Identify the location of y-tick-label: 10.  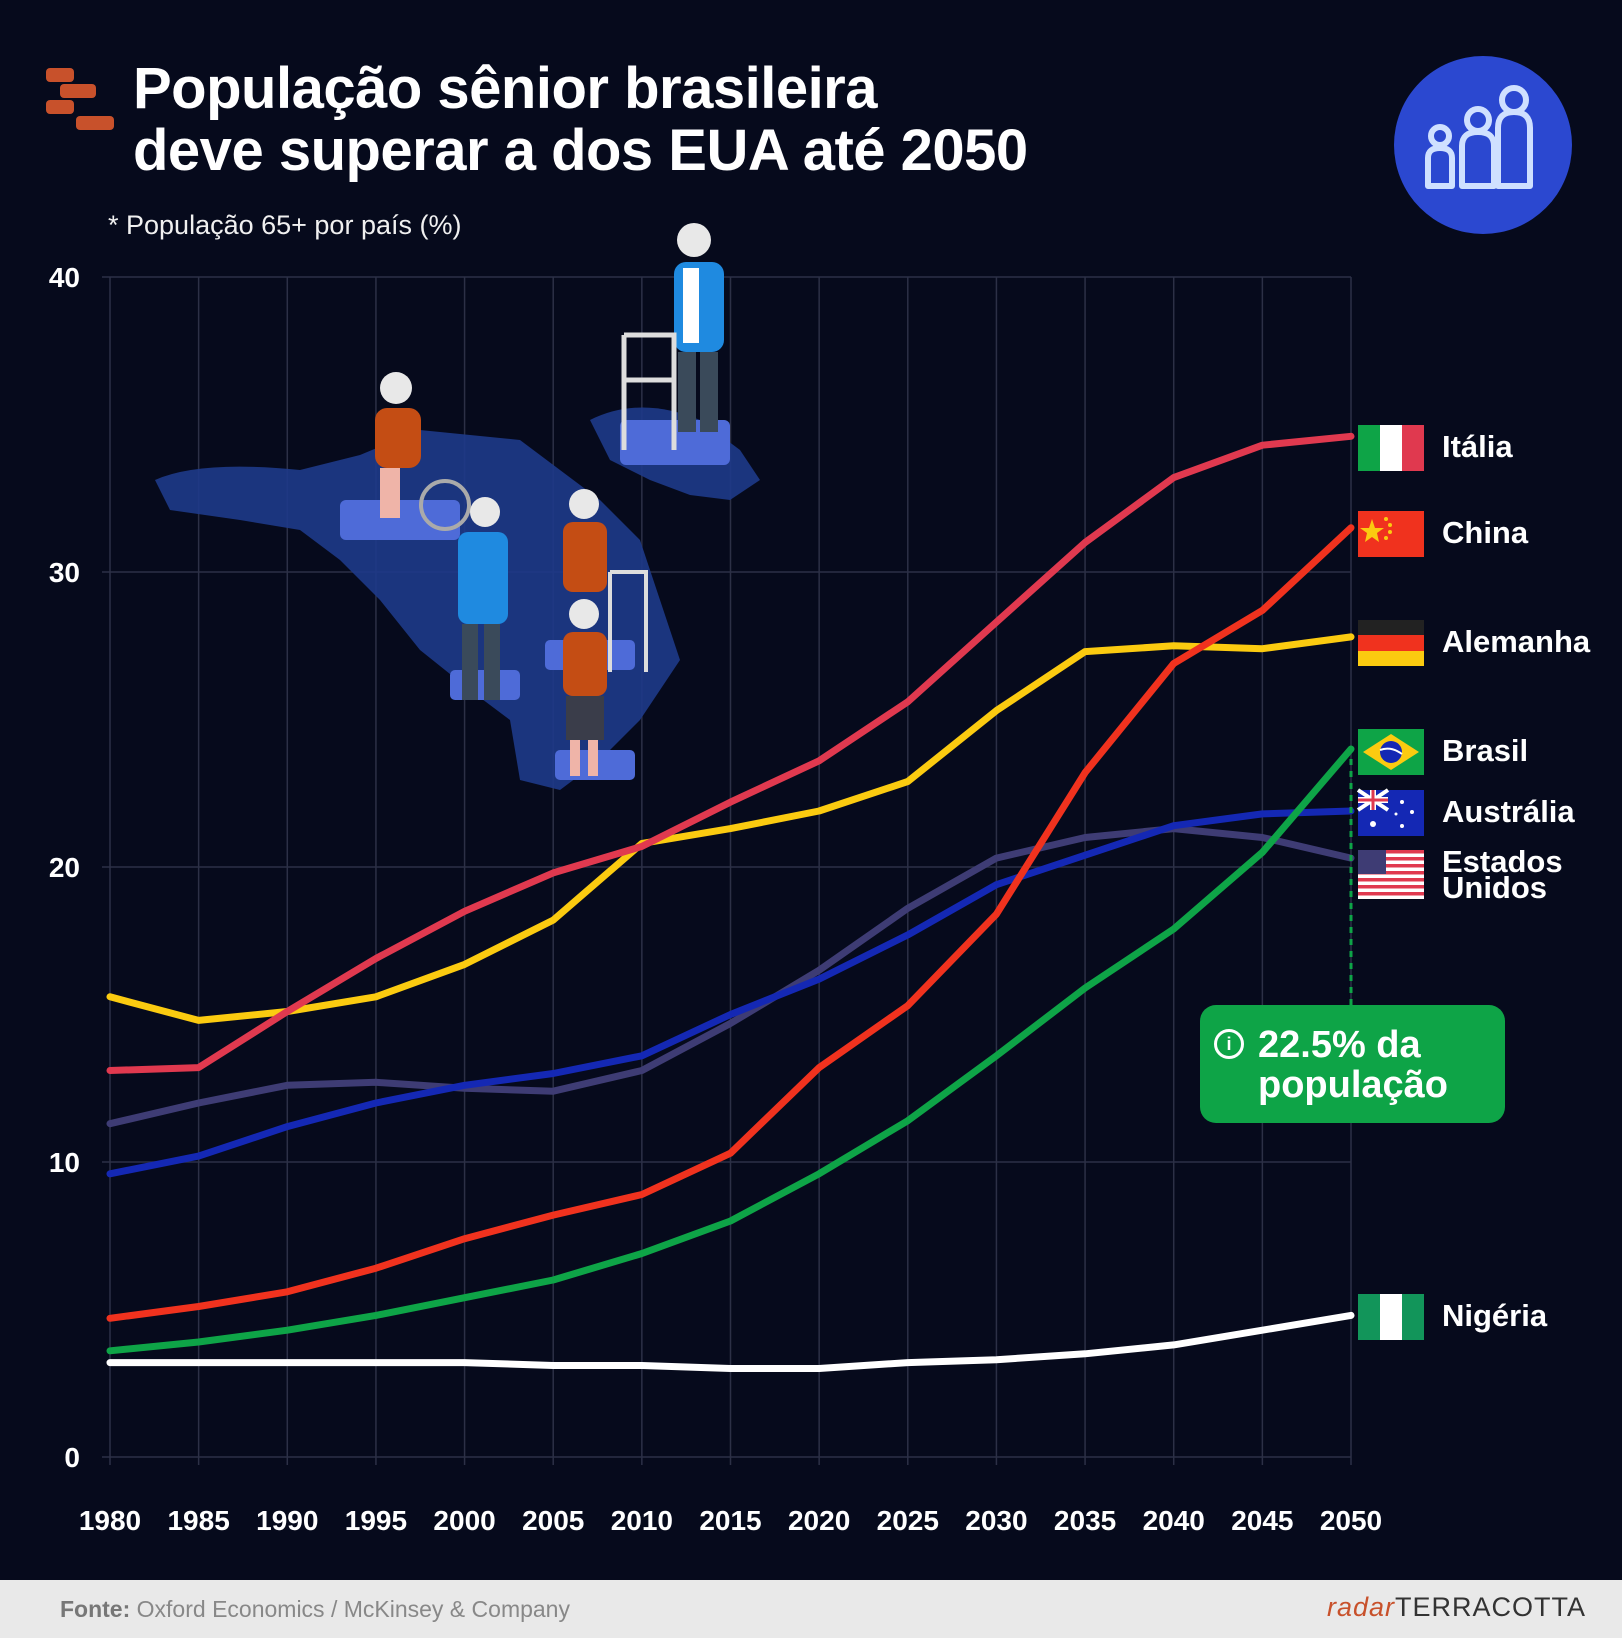
(64, 1162).